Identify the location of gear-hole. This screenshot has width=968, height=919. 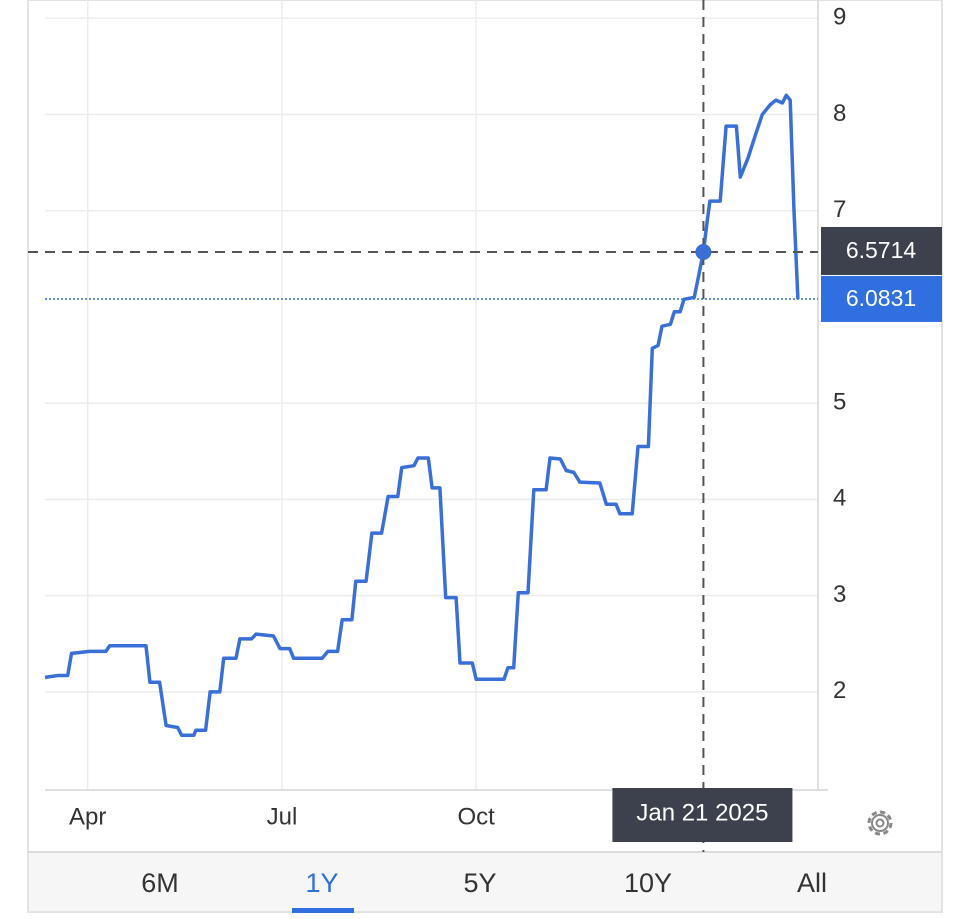
(880, 823).